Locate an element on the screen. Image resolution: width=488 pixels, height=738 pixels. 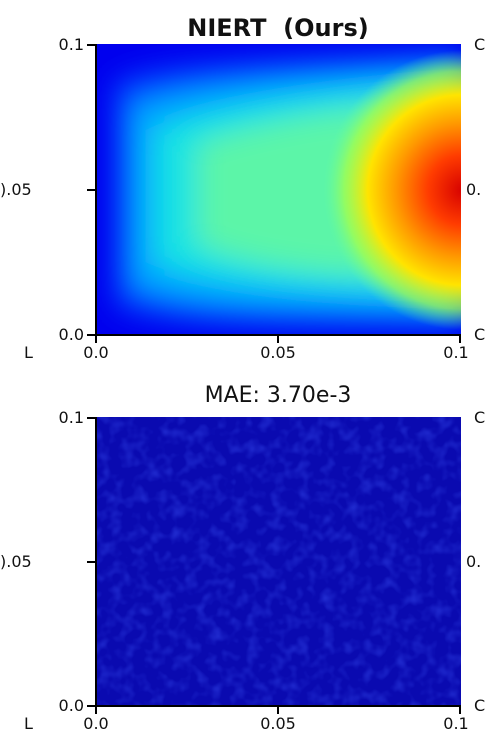
bottom-xtick-mark-0.0 is located at coordinates (96, 710).